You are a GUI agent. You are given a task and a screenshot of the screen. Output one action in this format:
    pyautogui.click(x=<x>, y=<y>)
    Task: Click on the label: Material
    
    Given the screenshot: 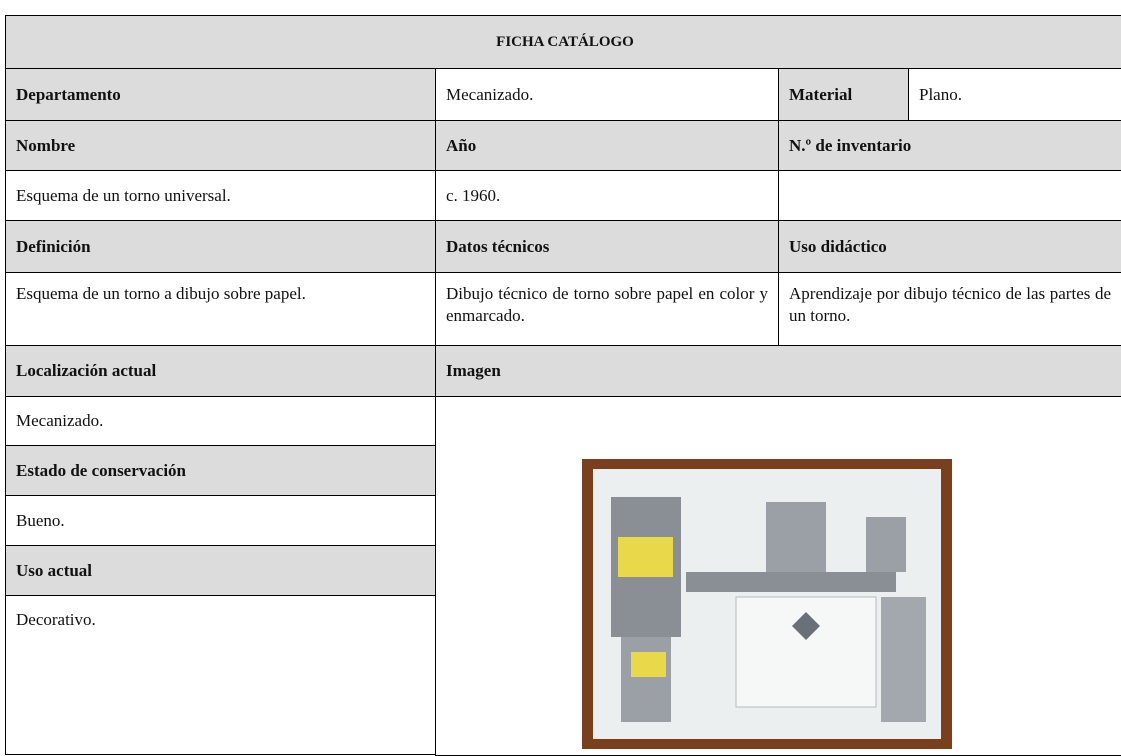 What is the action you would take?
    pyautogui.click(x=843, y=94)
    